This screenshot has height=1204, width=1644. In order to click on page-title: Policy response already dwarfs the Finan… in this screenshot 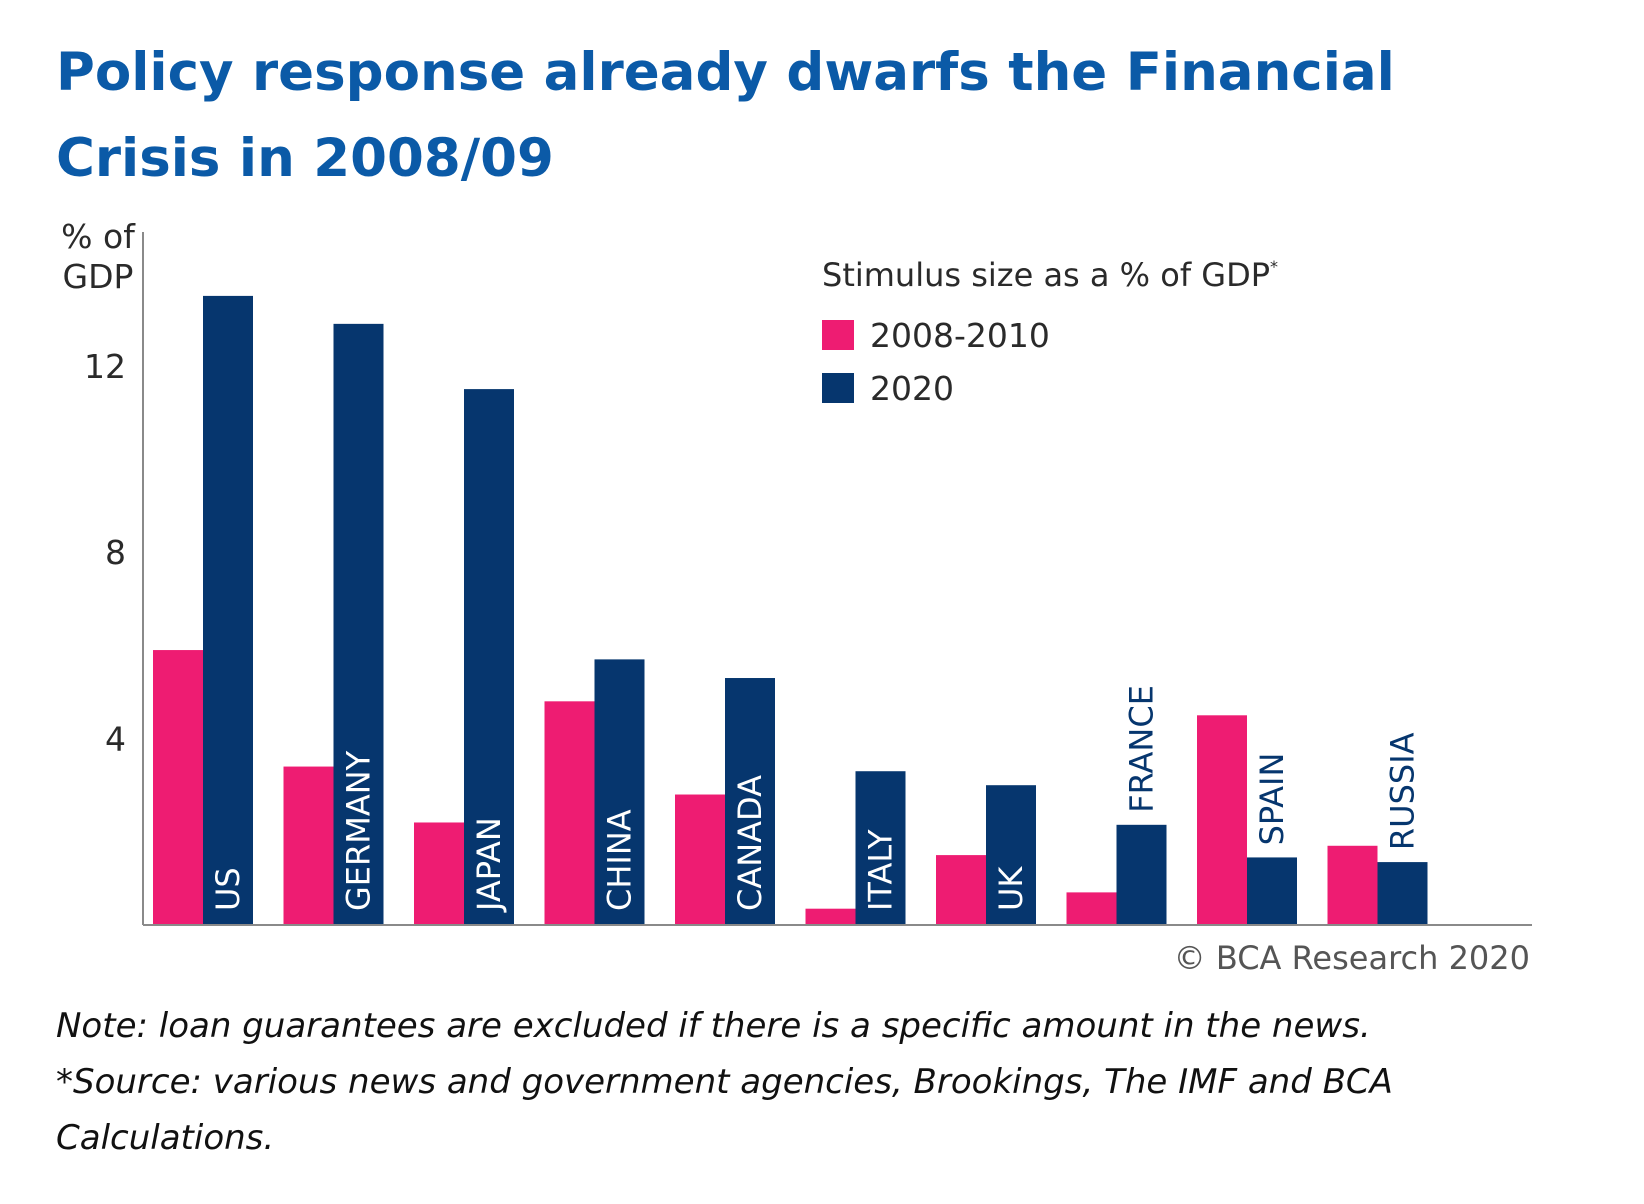, I will do `click(725, 115)`.